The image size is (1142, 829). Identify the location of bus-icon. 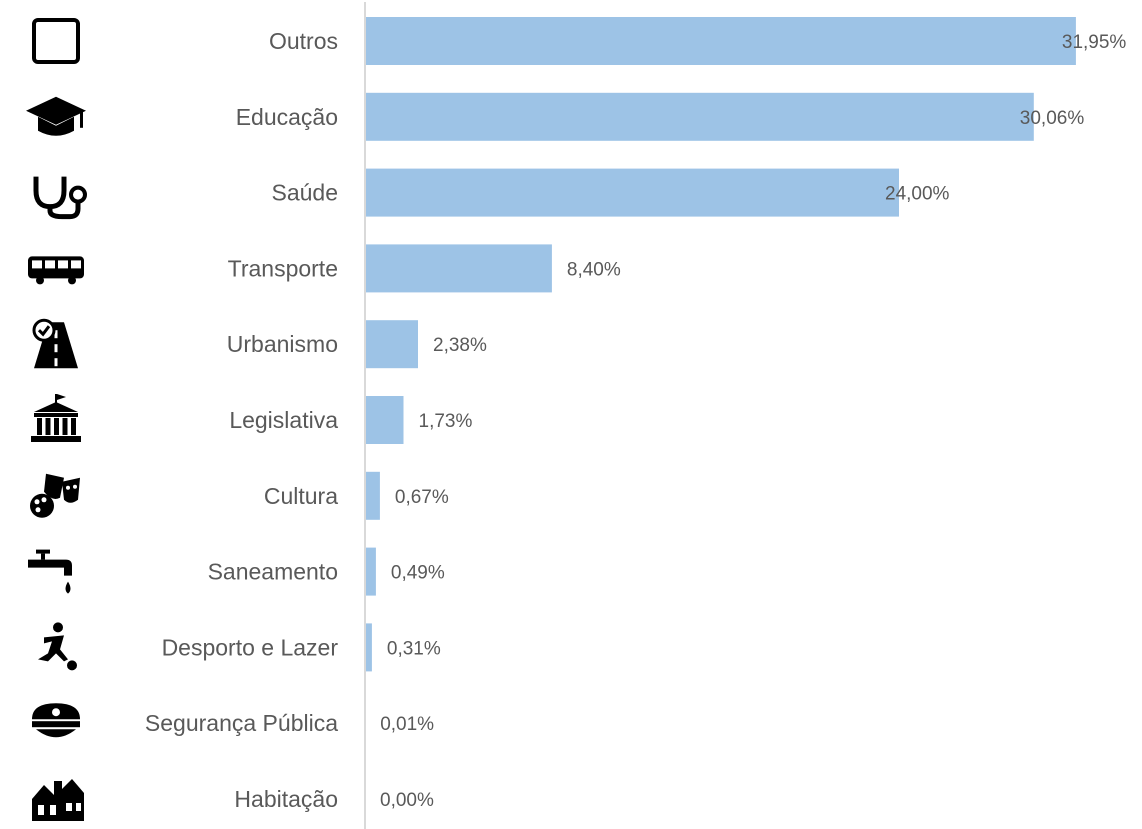
(56, 270).